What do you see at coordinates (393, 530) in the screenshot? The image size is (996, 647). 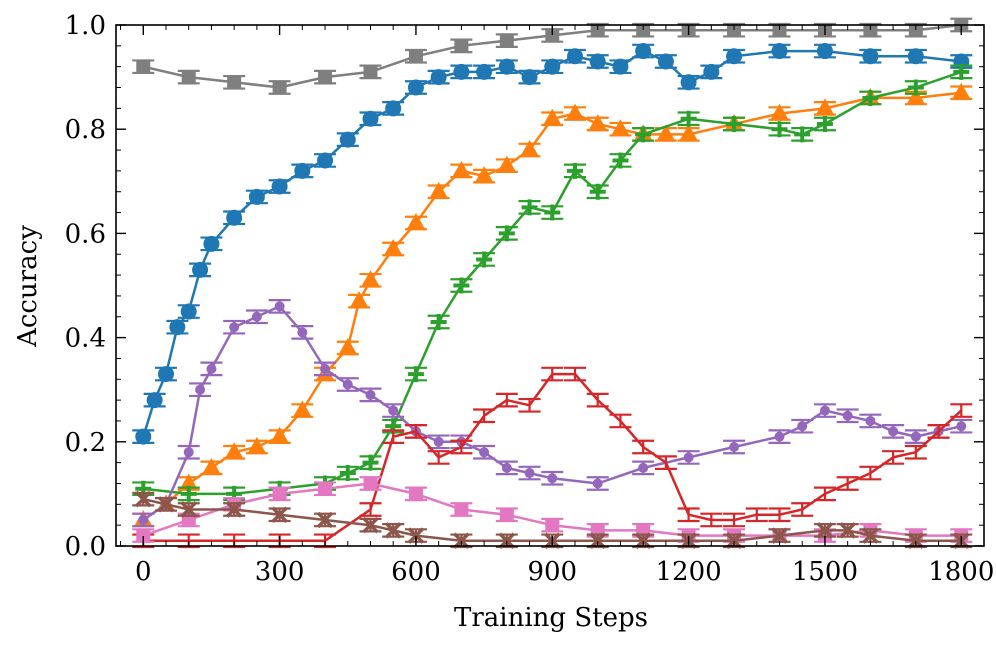 I see `data-point-brown` at bounding box center [393, 530].